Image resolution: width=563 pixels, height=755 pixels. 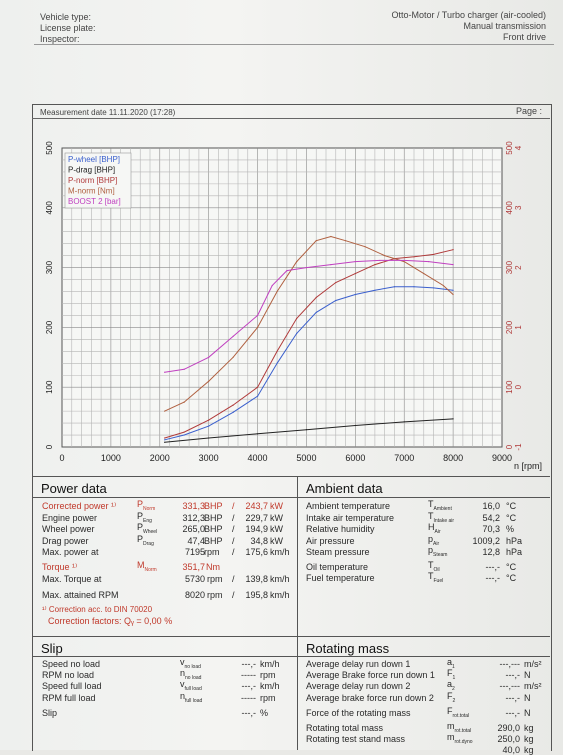 What do you see at coordinates (508, 728) in the screenshot?
I see `rotating-row-value: 290,0` at bounding box center [508, 728].